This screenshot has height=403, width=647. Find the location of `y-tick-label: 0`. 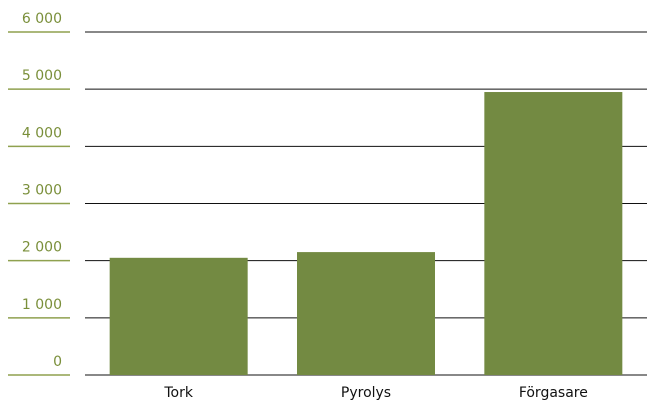

y-tick-label: 0 is located at coordinates (57, 362).